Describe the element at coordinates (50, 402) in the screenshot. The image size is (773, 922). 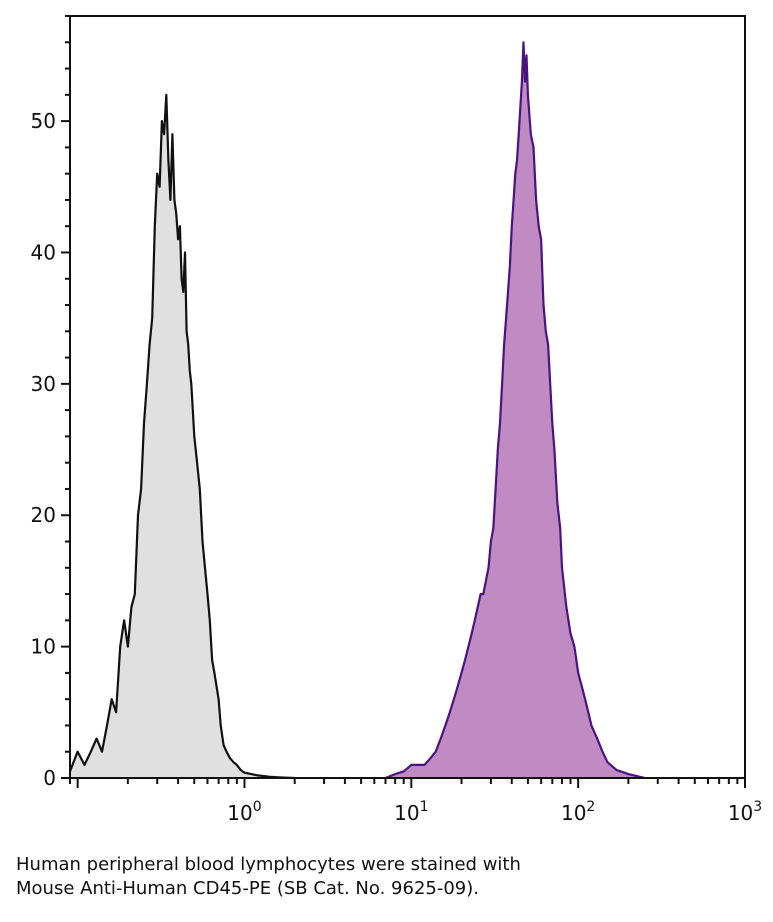
I see `y-axis: 0 10 20 30 40 50` at that location.